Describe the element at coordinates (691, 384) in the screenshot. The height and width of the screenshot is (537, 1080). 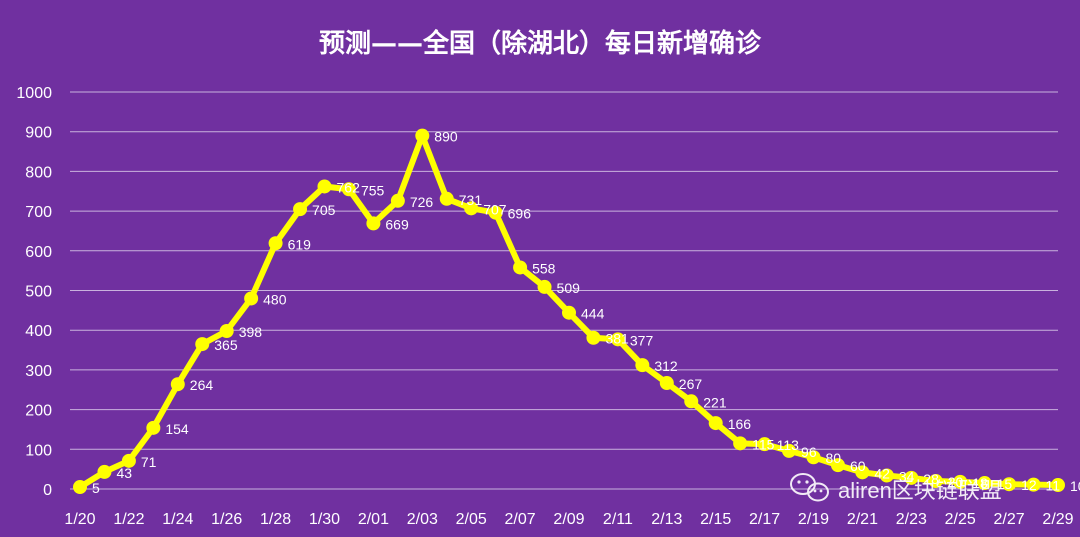
I see `data-label: 267` at that location.